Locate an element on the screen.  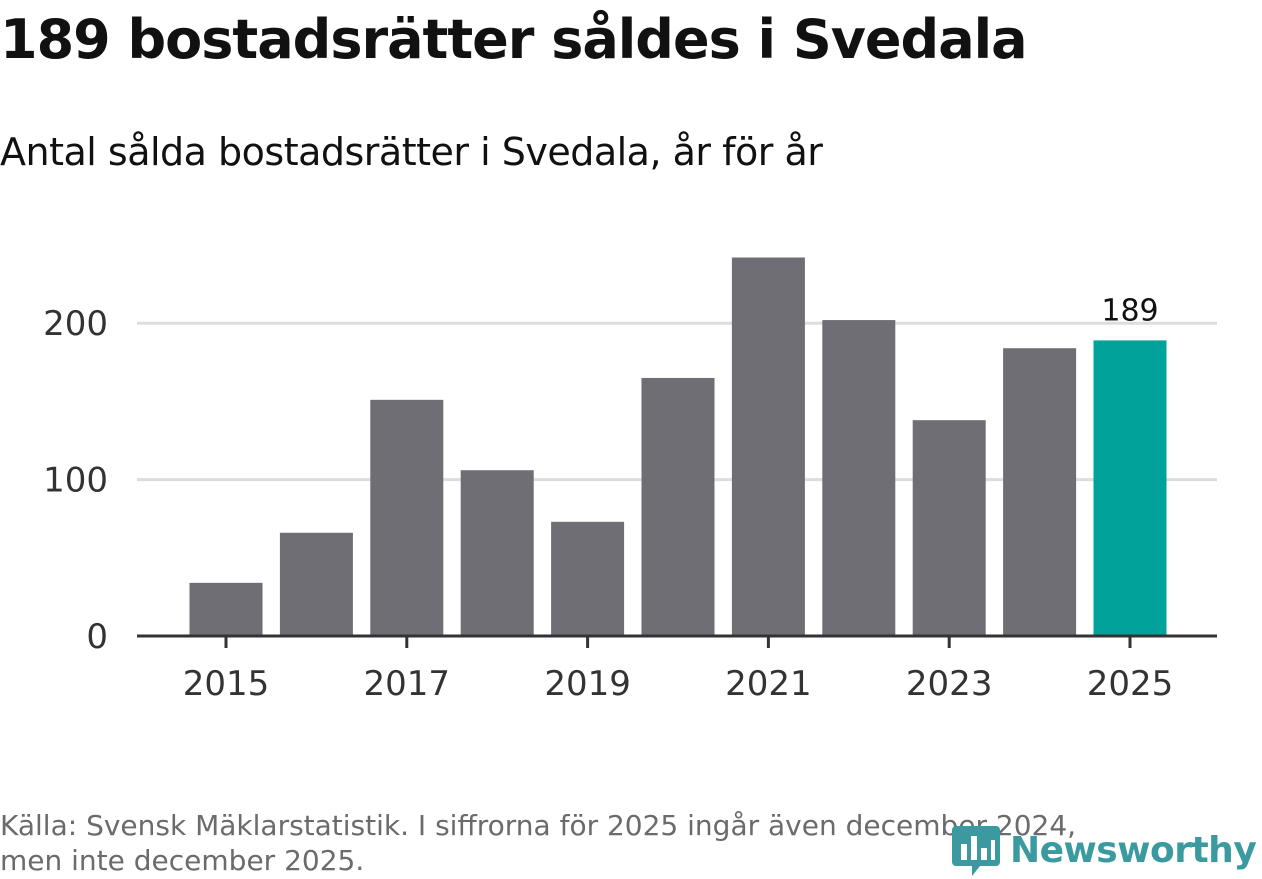
x-tick-label-2025: 2025 is located at coordinates (1130, 684).